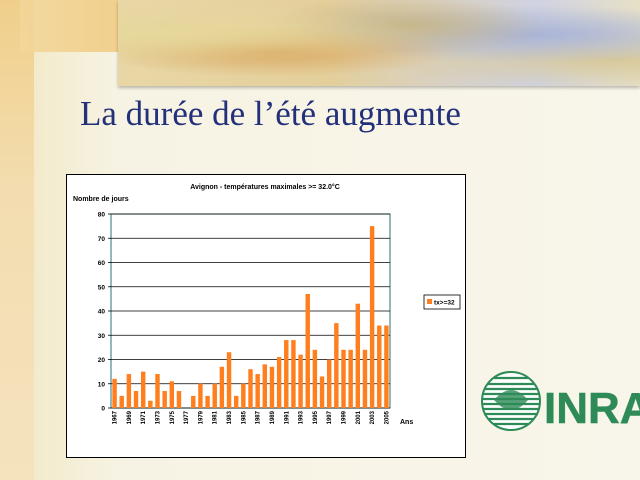 The width and height of the screenshot is (640, 480). Describe the element at coordinates (102, 312) in the screenshot. I see `y-tick-label: 40` at that location.